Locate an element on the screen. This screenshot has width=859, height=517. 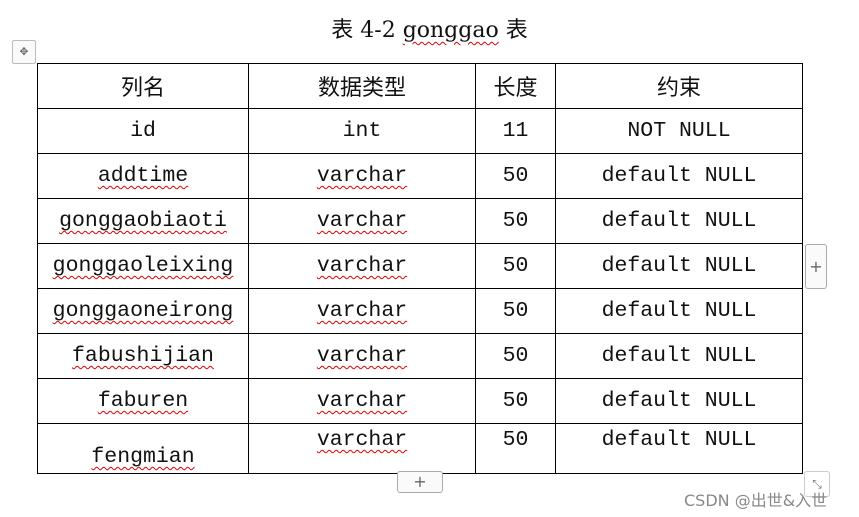
header-cell: 长度 is located at coordinates (515, 86).